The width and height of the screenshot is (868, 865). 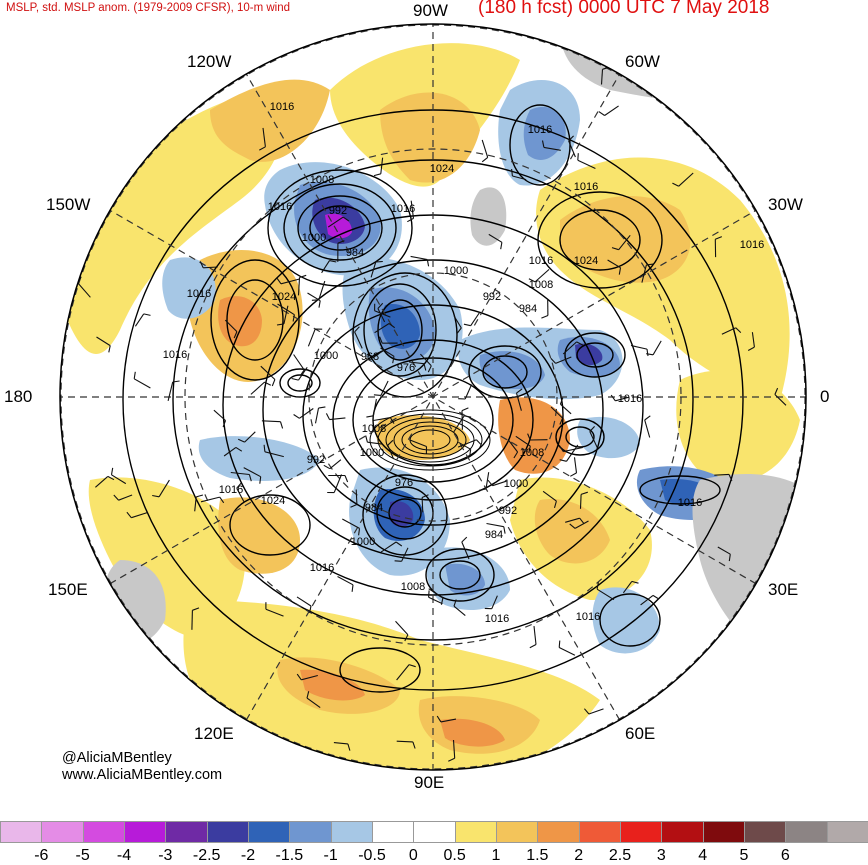 What do you see at coordinates (82, 855) in the screenshot?
I see `colorbar-tick-label: -5` at bounding box center [82, 855].